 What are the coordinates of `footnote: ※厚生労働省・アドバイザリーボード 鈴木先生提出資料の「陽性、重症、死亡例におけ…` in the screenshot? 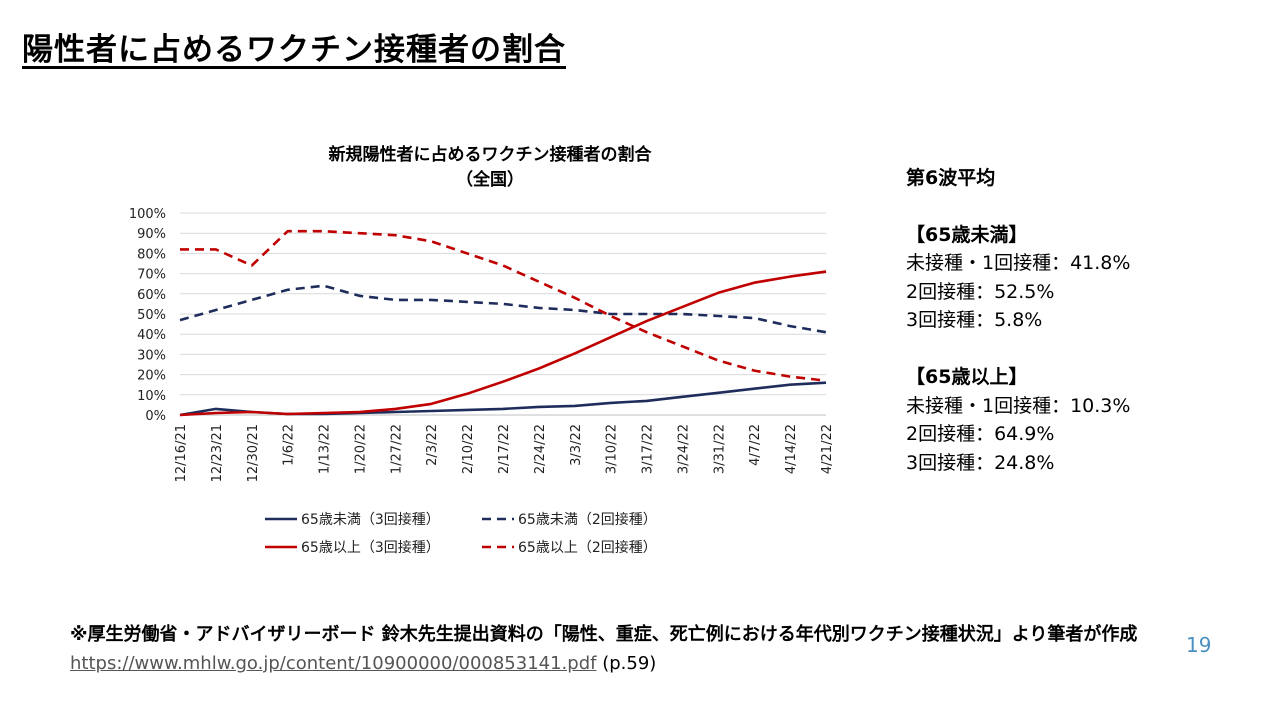 It's located at (645, 649).